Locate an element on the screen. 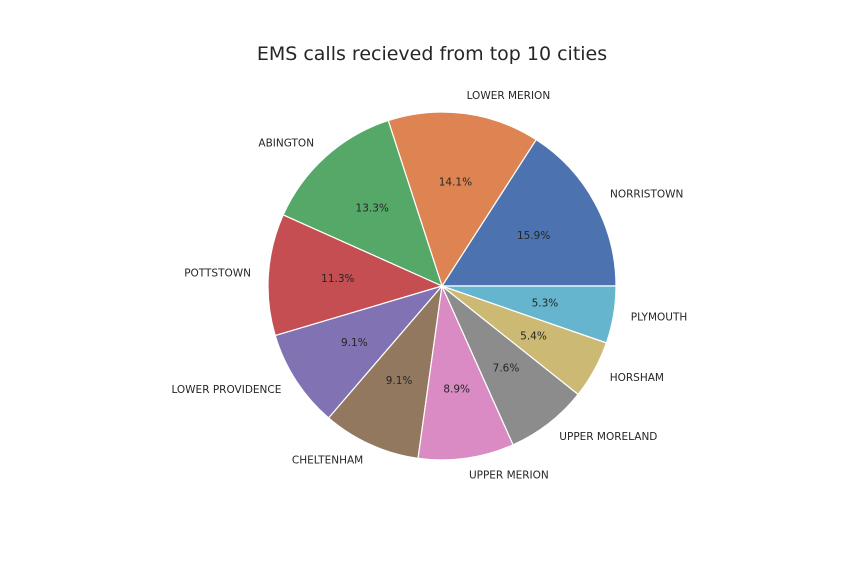 The image size is (864, 576). slice-label: CHELTENHAM is located at coordinates (327, 460).